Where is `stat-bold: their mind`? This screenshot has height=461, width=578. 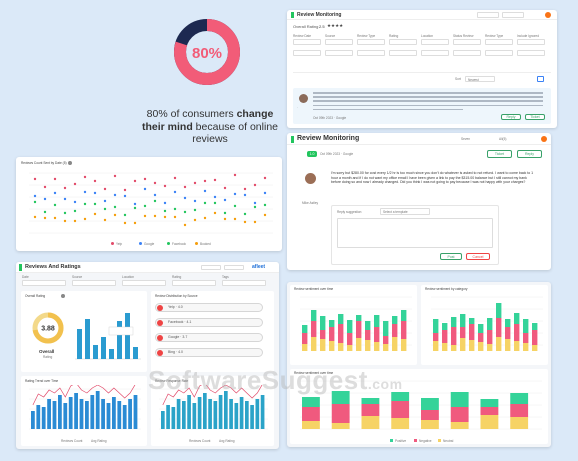 stat-bold: their mind is located at coordinates (167, 126).